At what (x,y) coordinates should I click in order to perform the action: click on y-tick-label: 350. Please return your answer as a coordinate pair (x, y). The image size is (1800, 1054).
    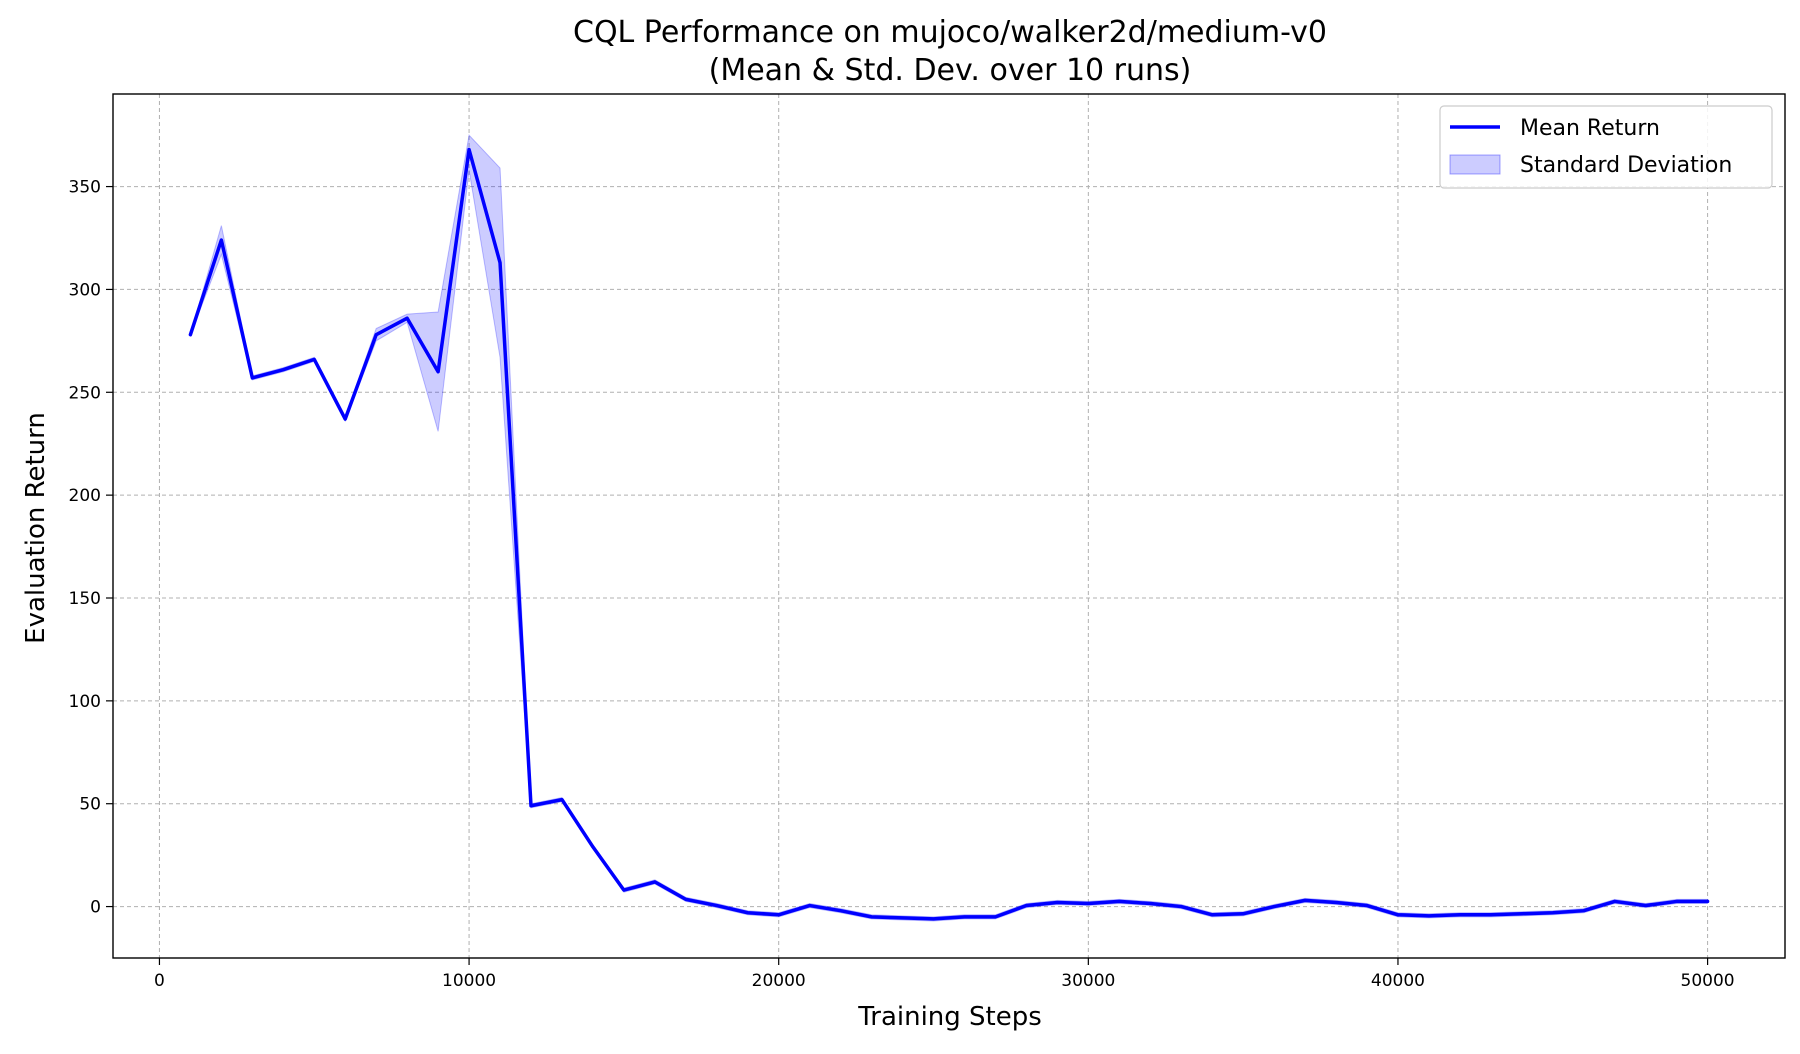
    Looking at the image, I should click on (85, 188).